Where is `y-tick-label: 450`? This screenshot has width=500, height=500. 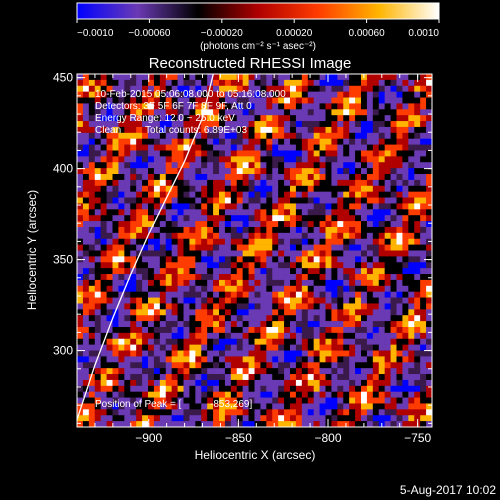 y-tick-label: 450 is located at coordinates (63, 78).